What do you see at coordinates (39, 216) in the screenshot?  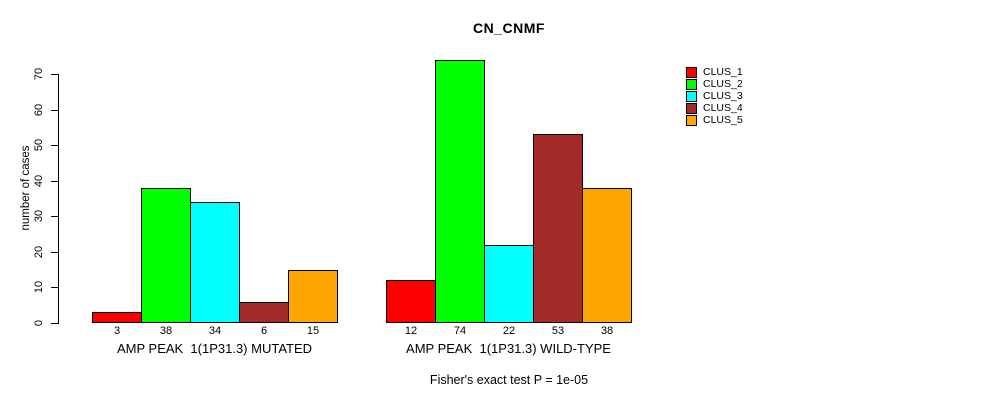 I see `y-tick-label: 30` at bounding box center [39, 216].